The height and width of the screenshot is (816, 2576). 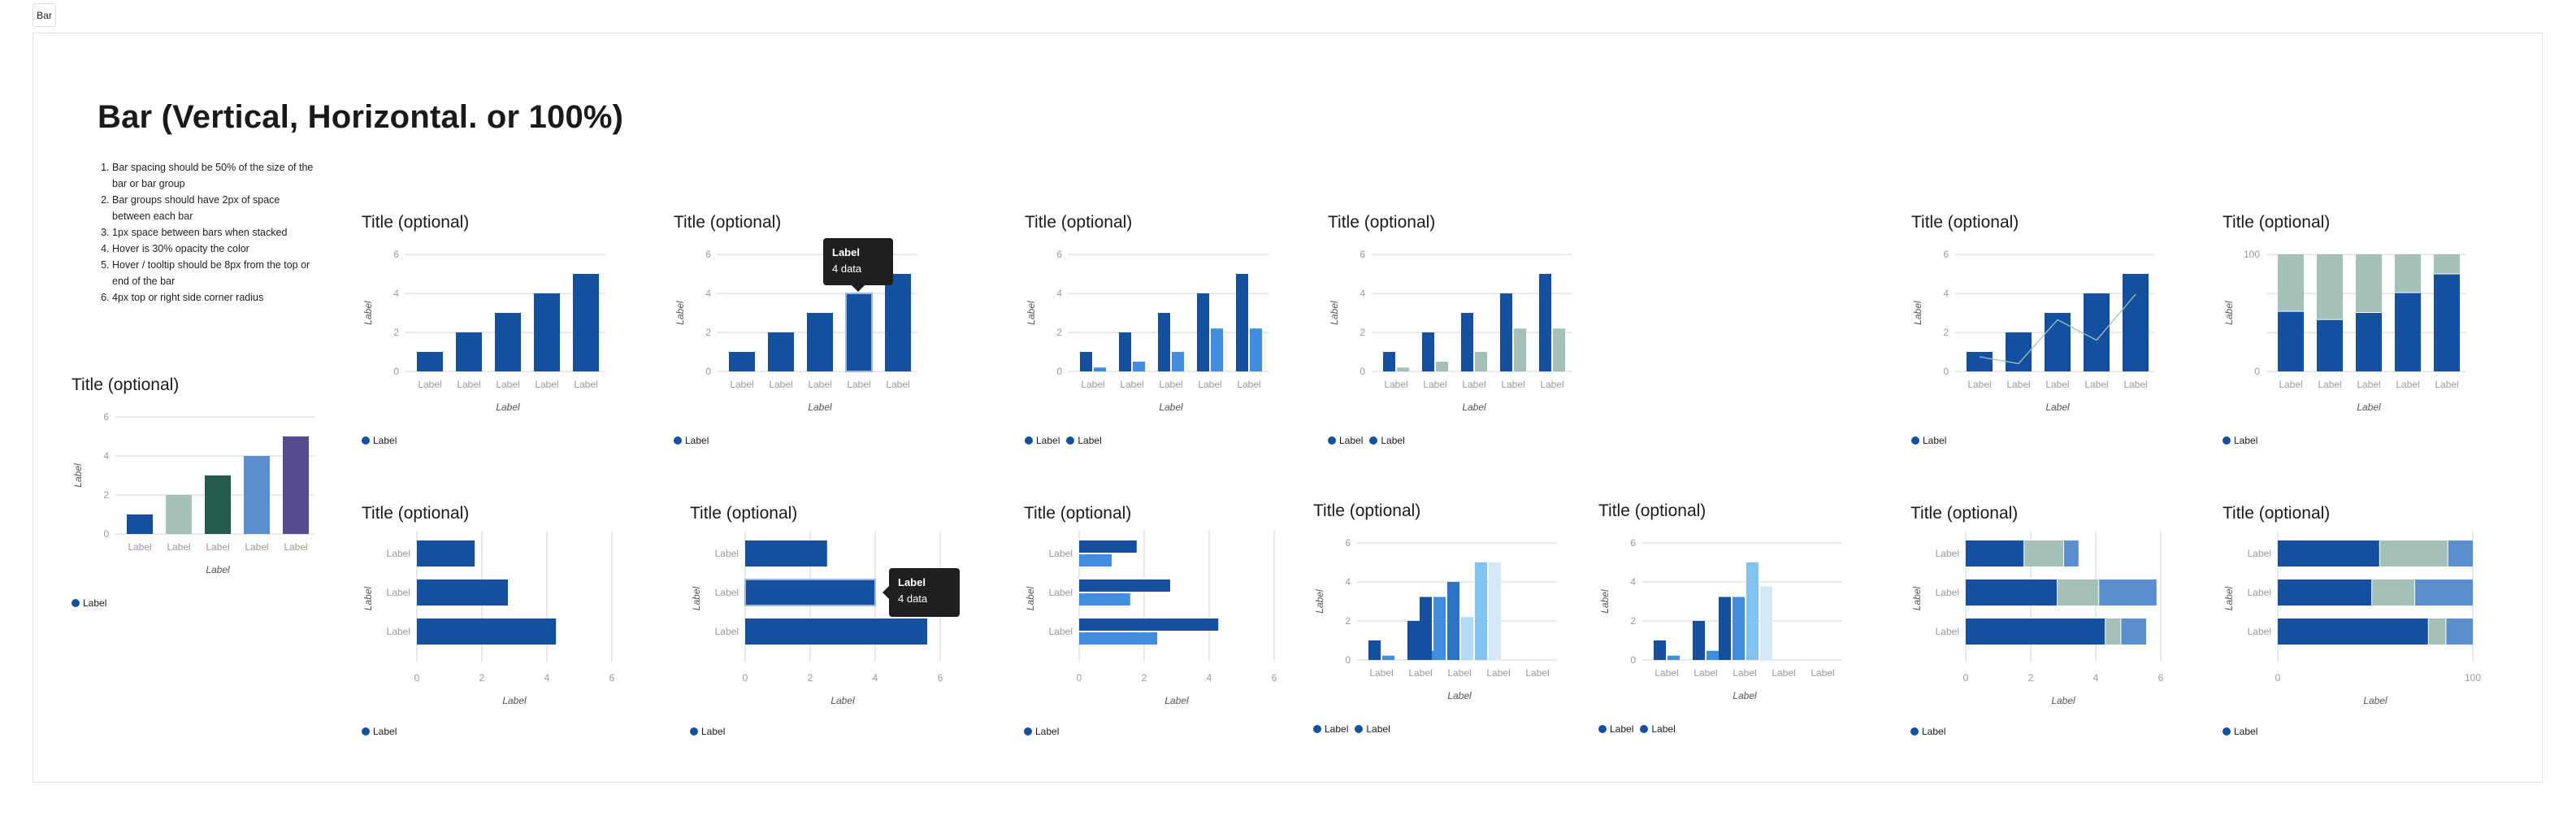 I want to click on tab-bar: Bar, so click(x=44, y=15).